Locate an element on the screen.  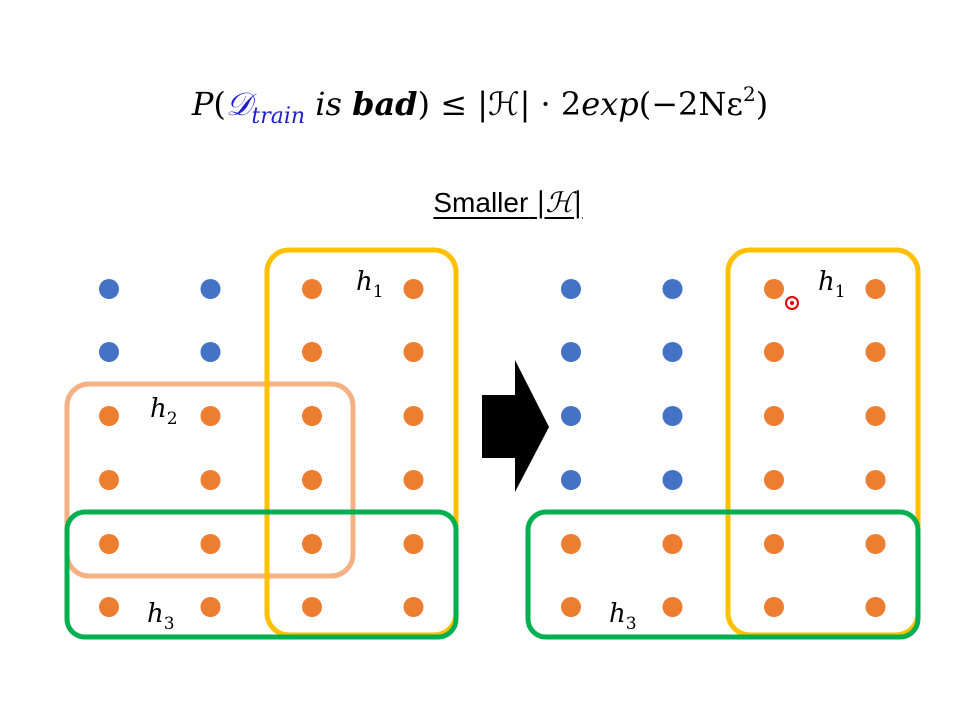
right-h1-region-box is located at coordinates (823, 442).